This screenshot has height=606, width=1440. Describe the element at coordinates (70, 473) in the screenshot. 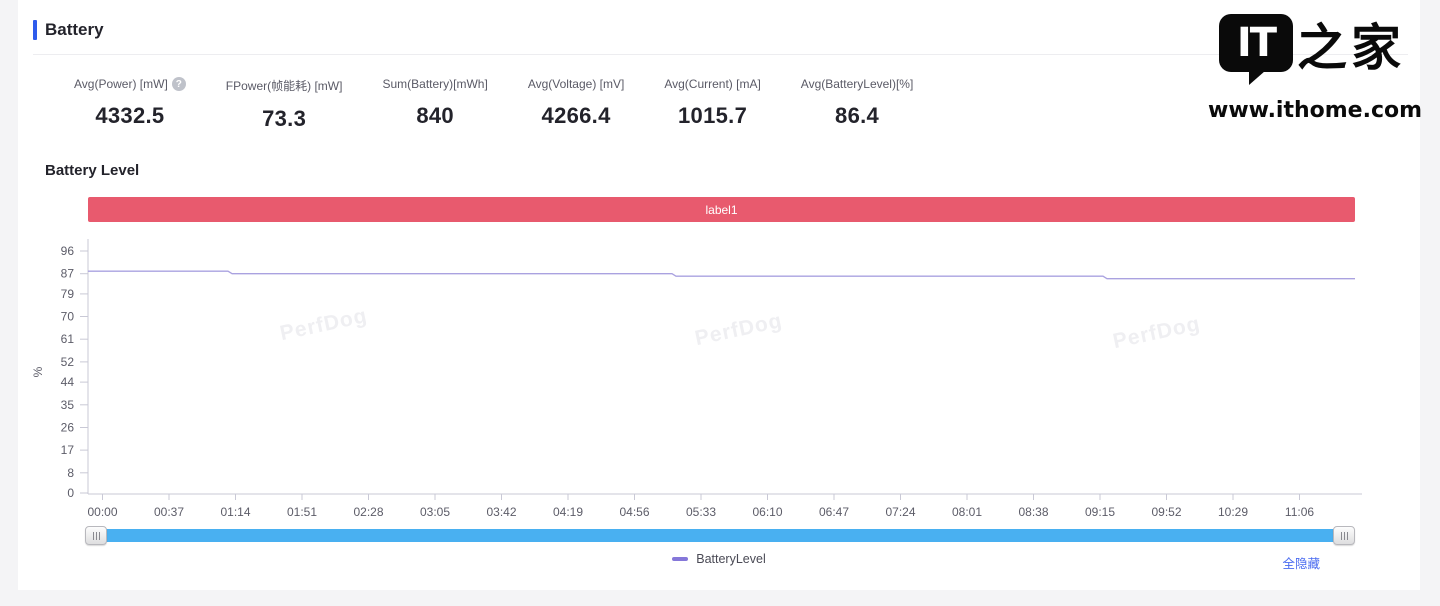

I see `y-tick-label: 8` at that location.